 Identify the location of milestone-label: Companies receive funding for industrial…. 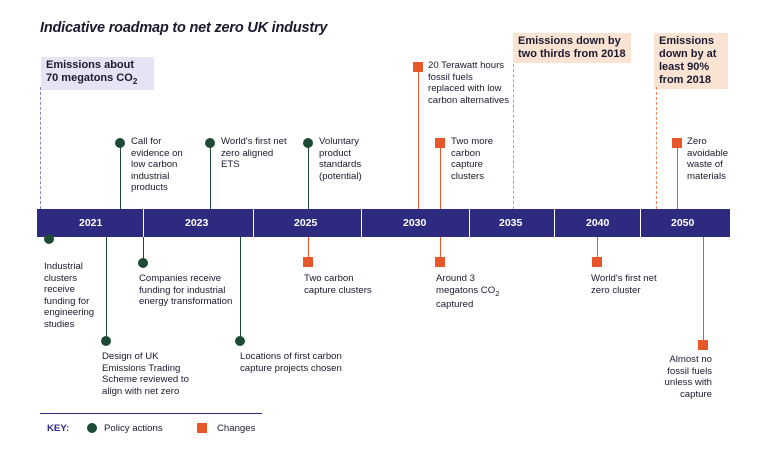
(186, 290).